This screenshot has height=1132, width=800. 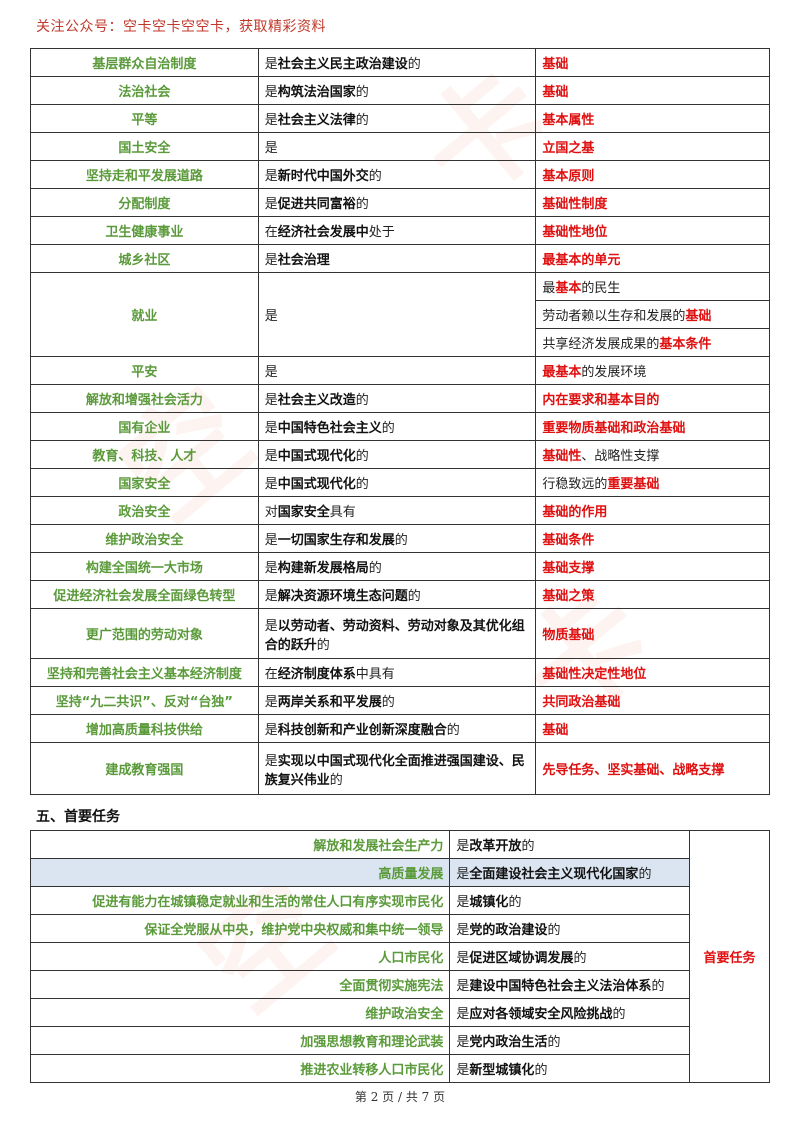 What do you see at coordinates (397, 426) in the screenshot?
I see `value-cell: 是中国特色社会主义的` at bounding box center [397, 426].